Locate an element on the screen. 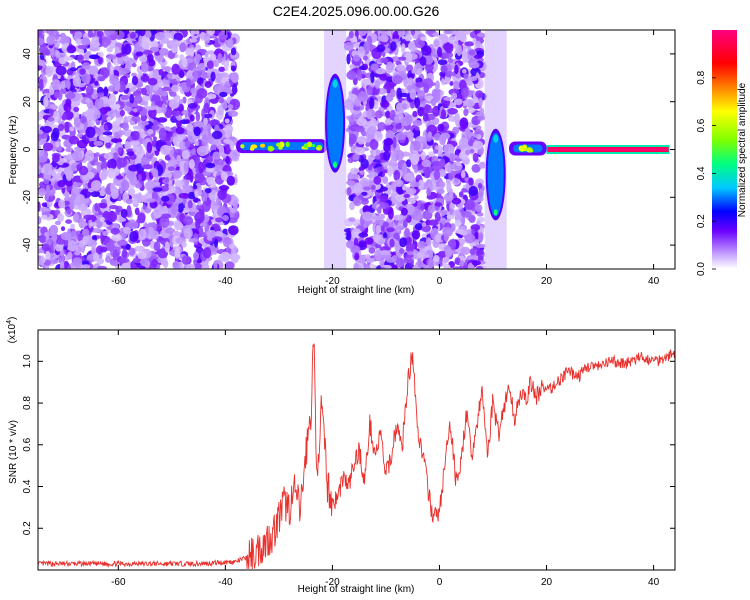  y-tick-label: 20 is located at coordinates (27, 102).